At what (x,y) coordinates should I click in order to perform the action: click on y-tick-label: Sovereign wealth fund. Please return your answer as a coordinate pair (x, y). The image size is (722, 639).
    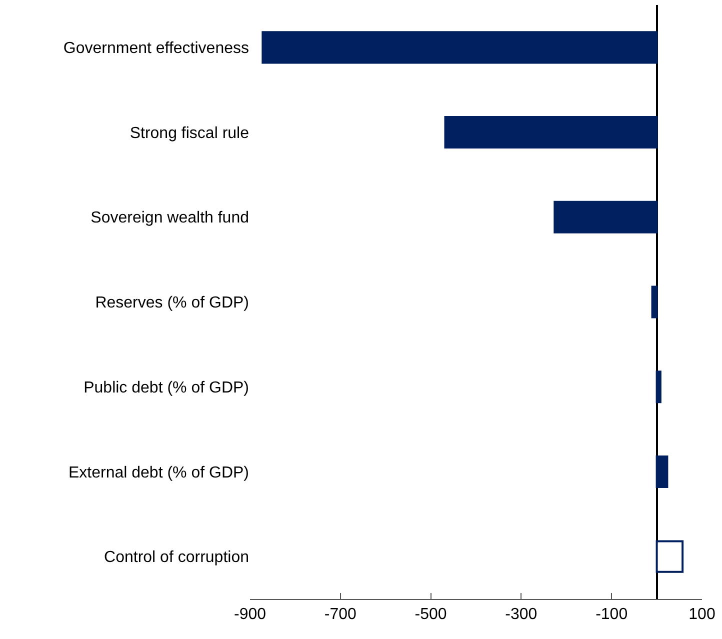
    Looking at the image, I should click on (169, 218).